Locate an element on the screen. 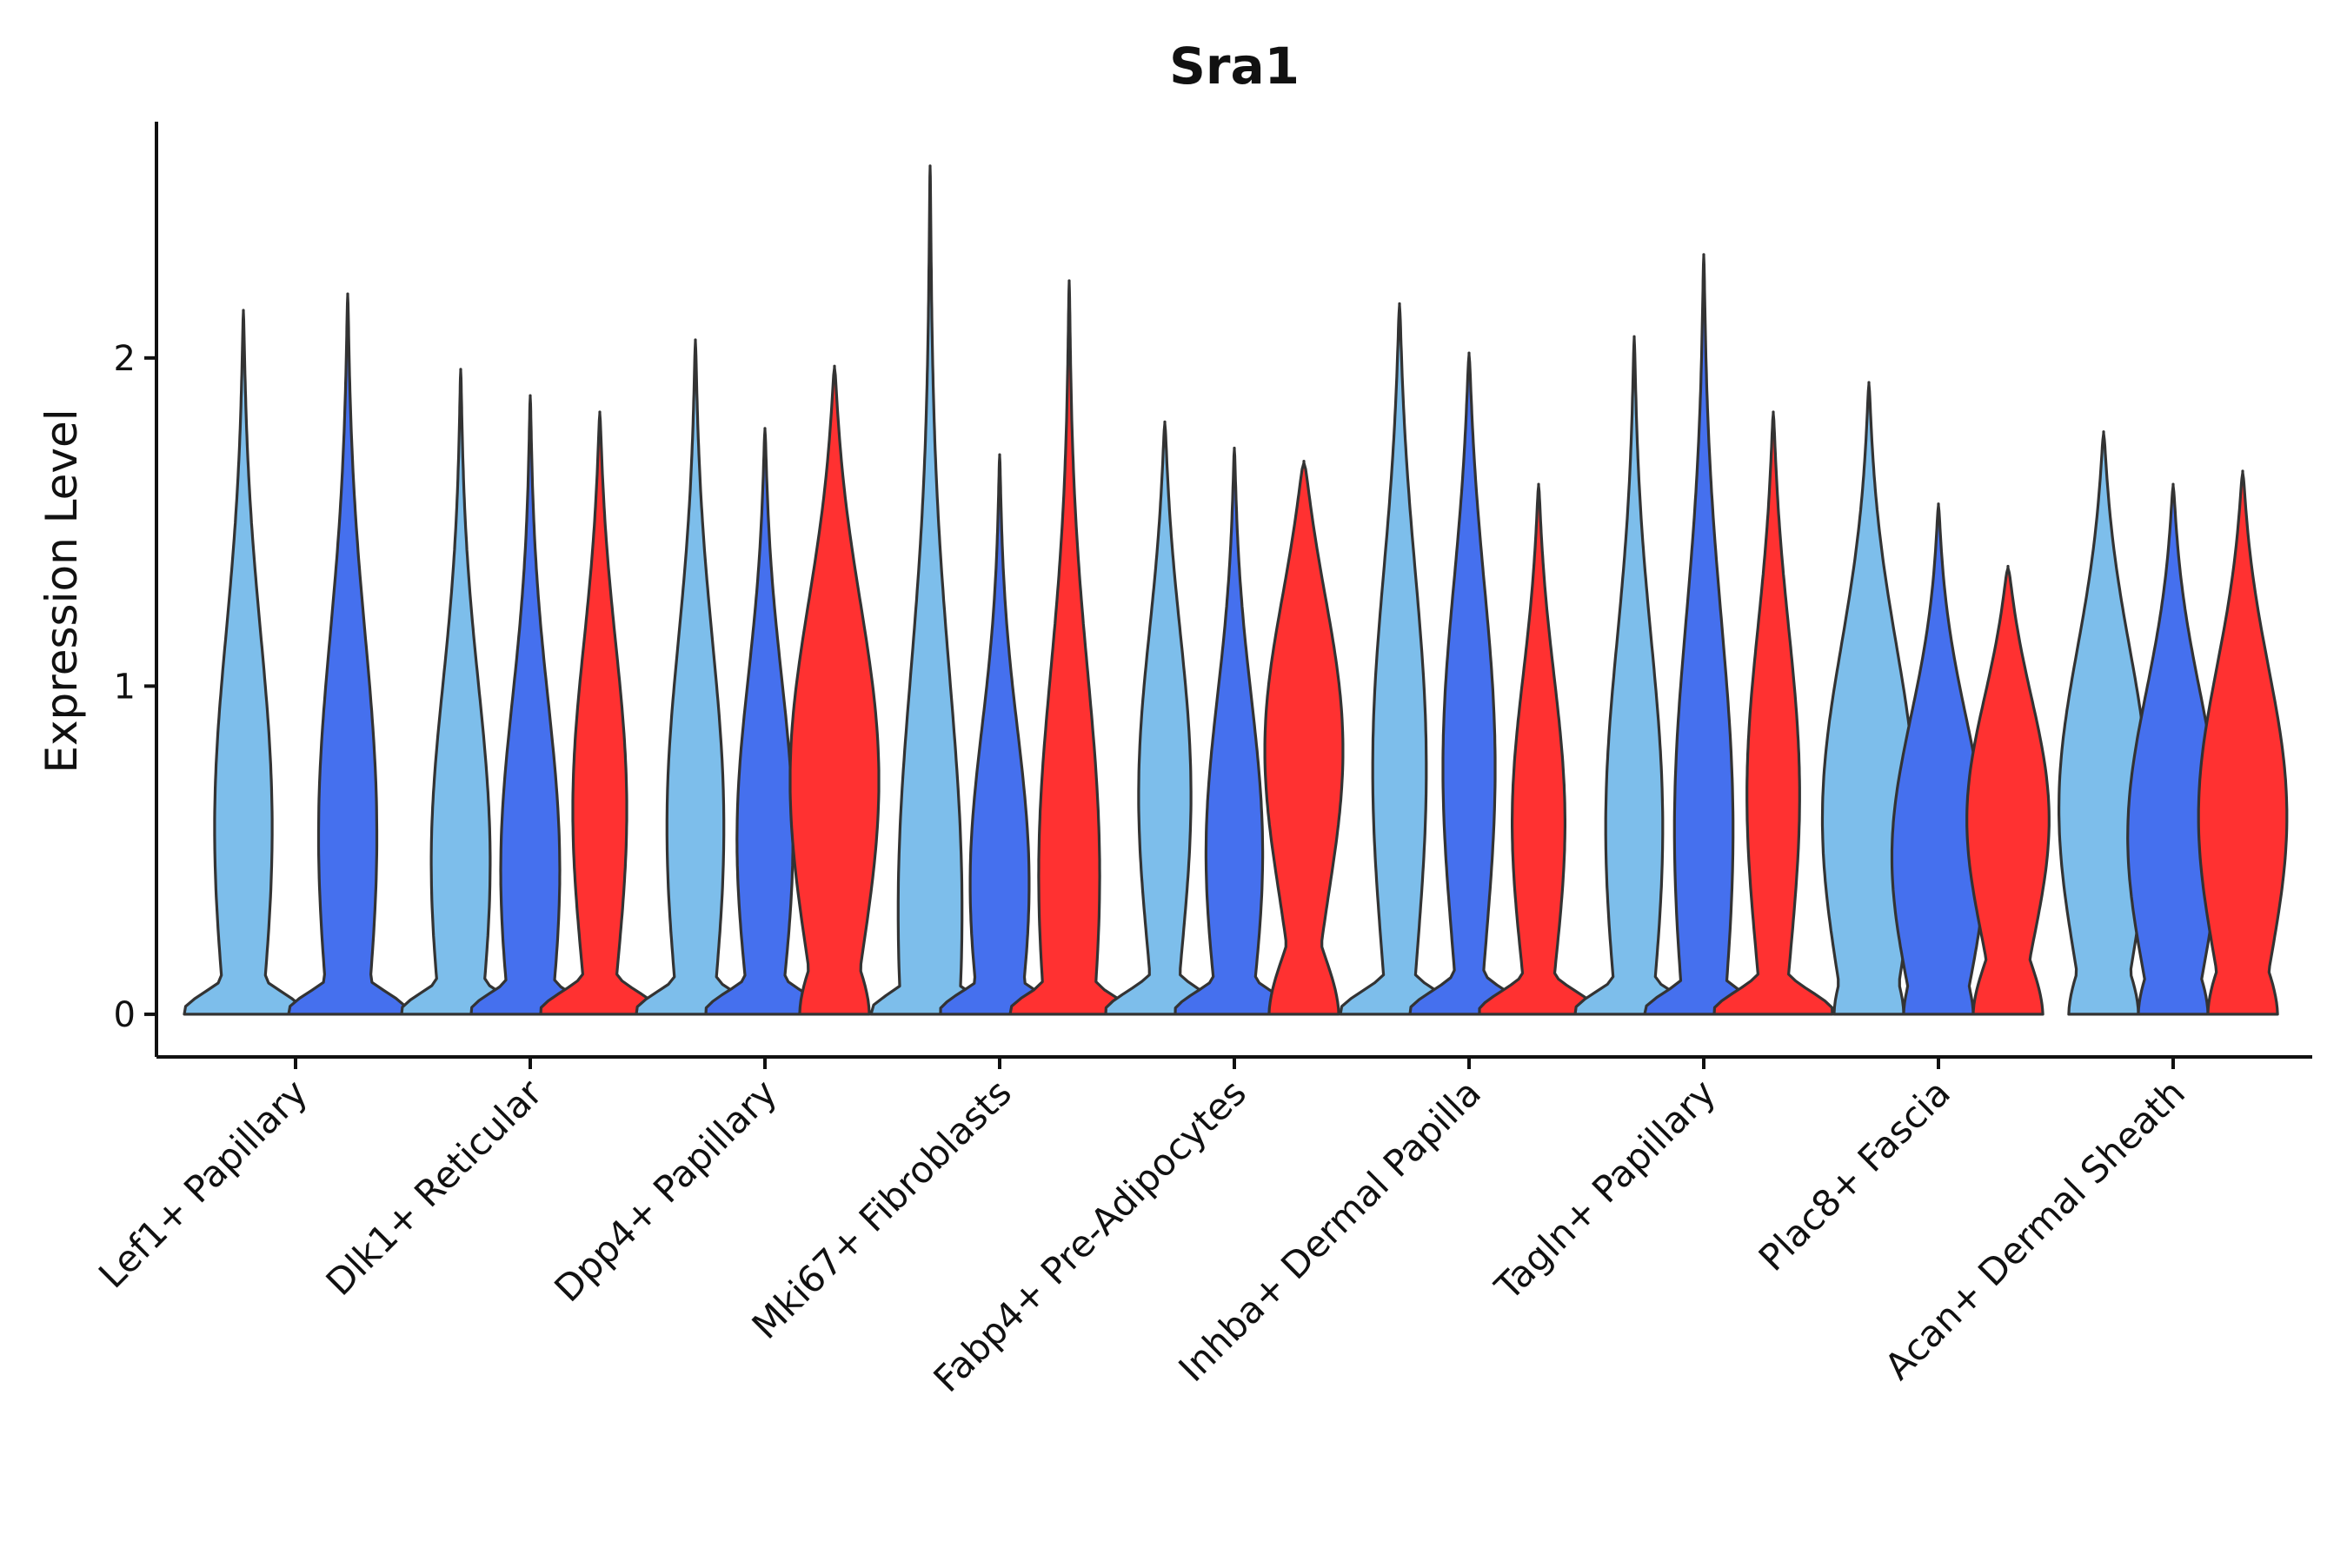 Image resolution: width=2347 pixels, height=1568 pixels. violin-group-1-mki67-fibroblasts is located at coordinates (930, 590).